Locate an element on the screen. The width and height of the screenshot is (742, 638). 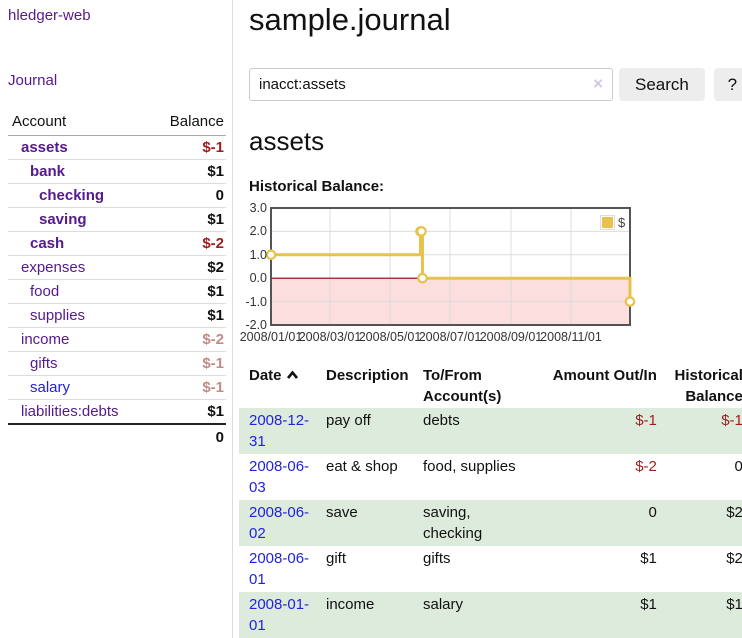
chart-heading: Historical Balance: is located at coordinates (317, 186).